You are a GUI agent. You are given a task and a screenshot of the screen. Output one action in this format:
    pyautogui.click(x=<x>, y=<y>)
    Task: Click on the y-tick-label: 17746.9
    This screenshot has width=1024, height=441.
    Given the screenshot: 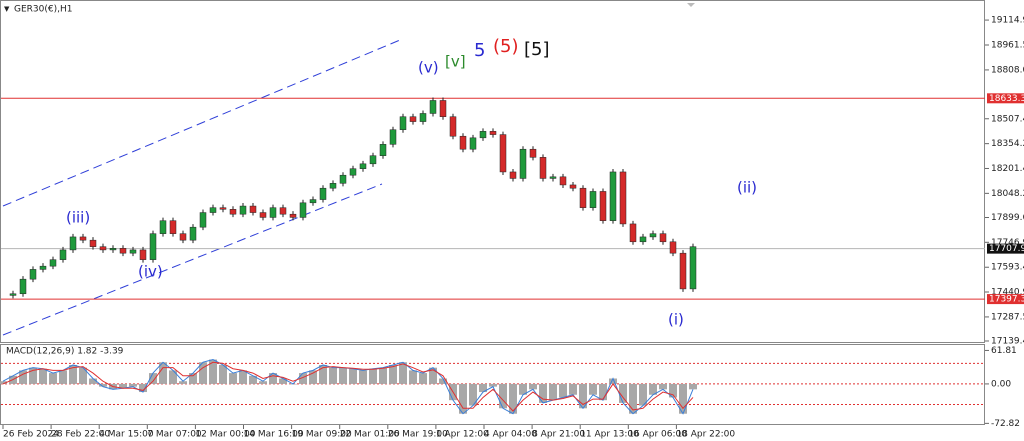 What is the action you would take?
    pyautogui.click(x=1007, y=243)
    